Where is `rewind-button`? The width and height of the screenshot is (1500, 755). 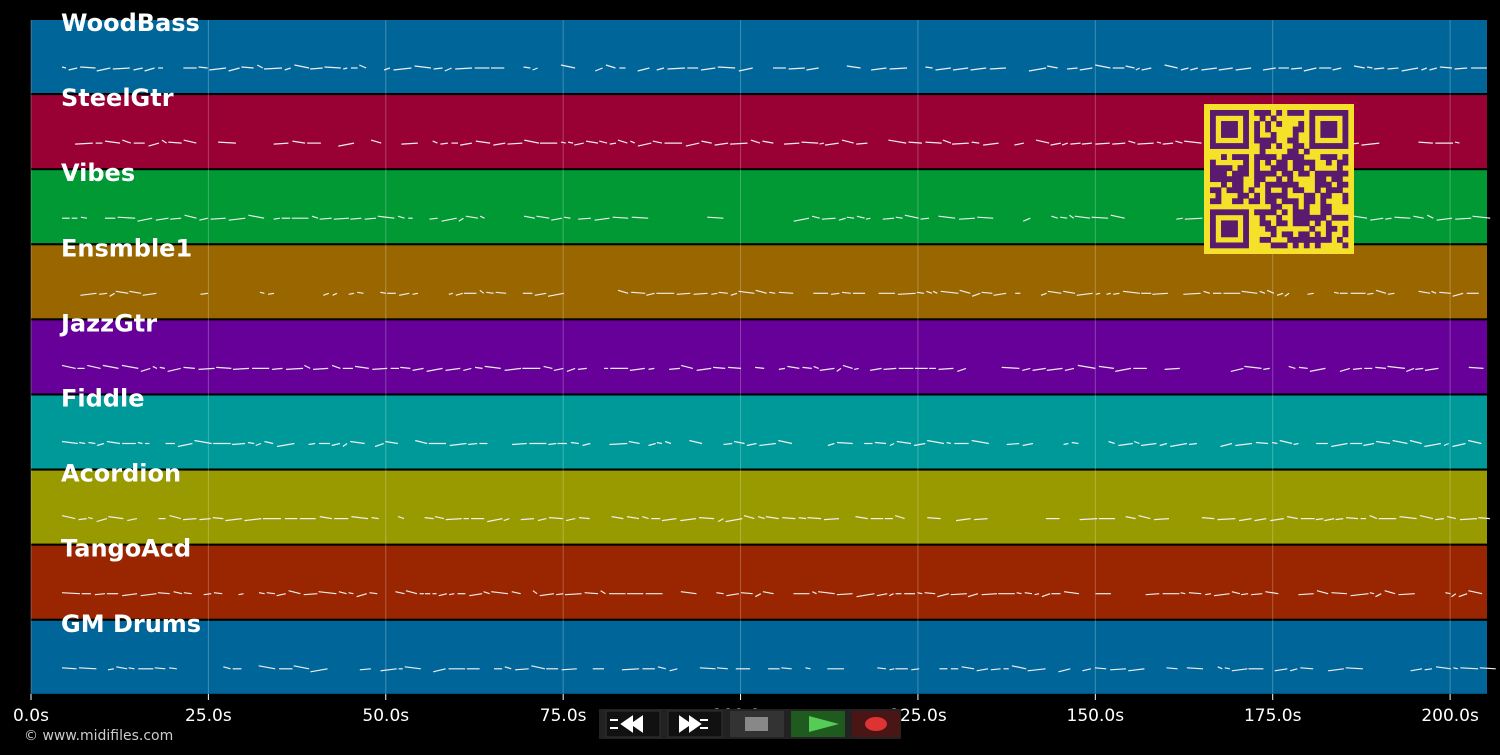
rewind-button is located at coordinates (633, 724).